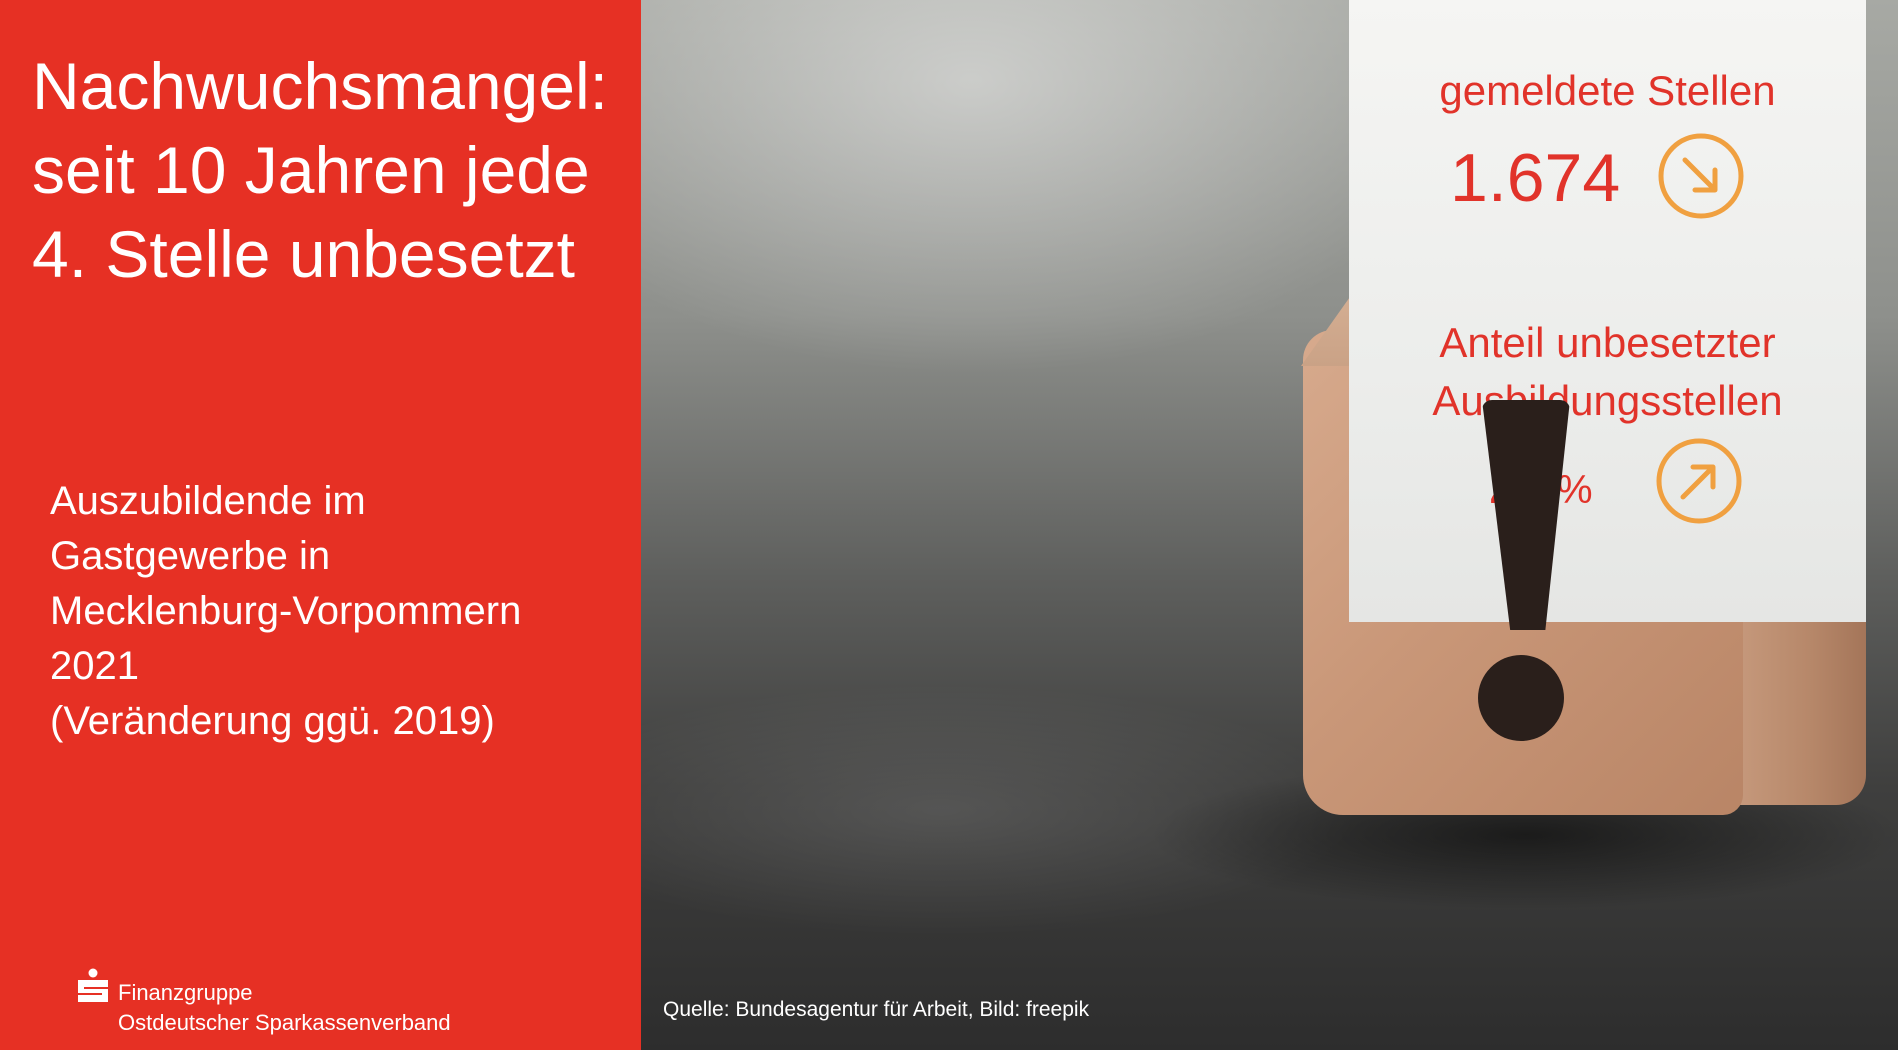 Image resolution: width=1898 pixels, height=1050 pixels. I want to click on subtext-line-2: Gastgewerbe in, so click(190, 556).